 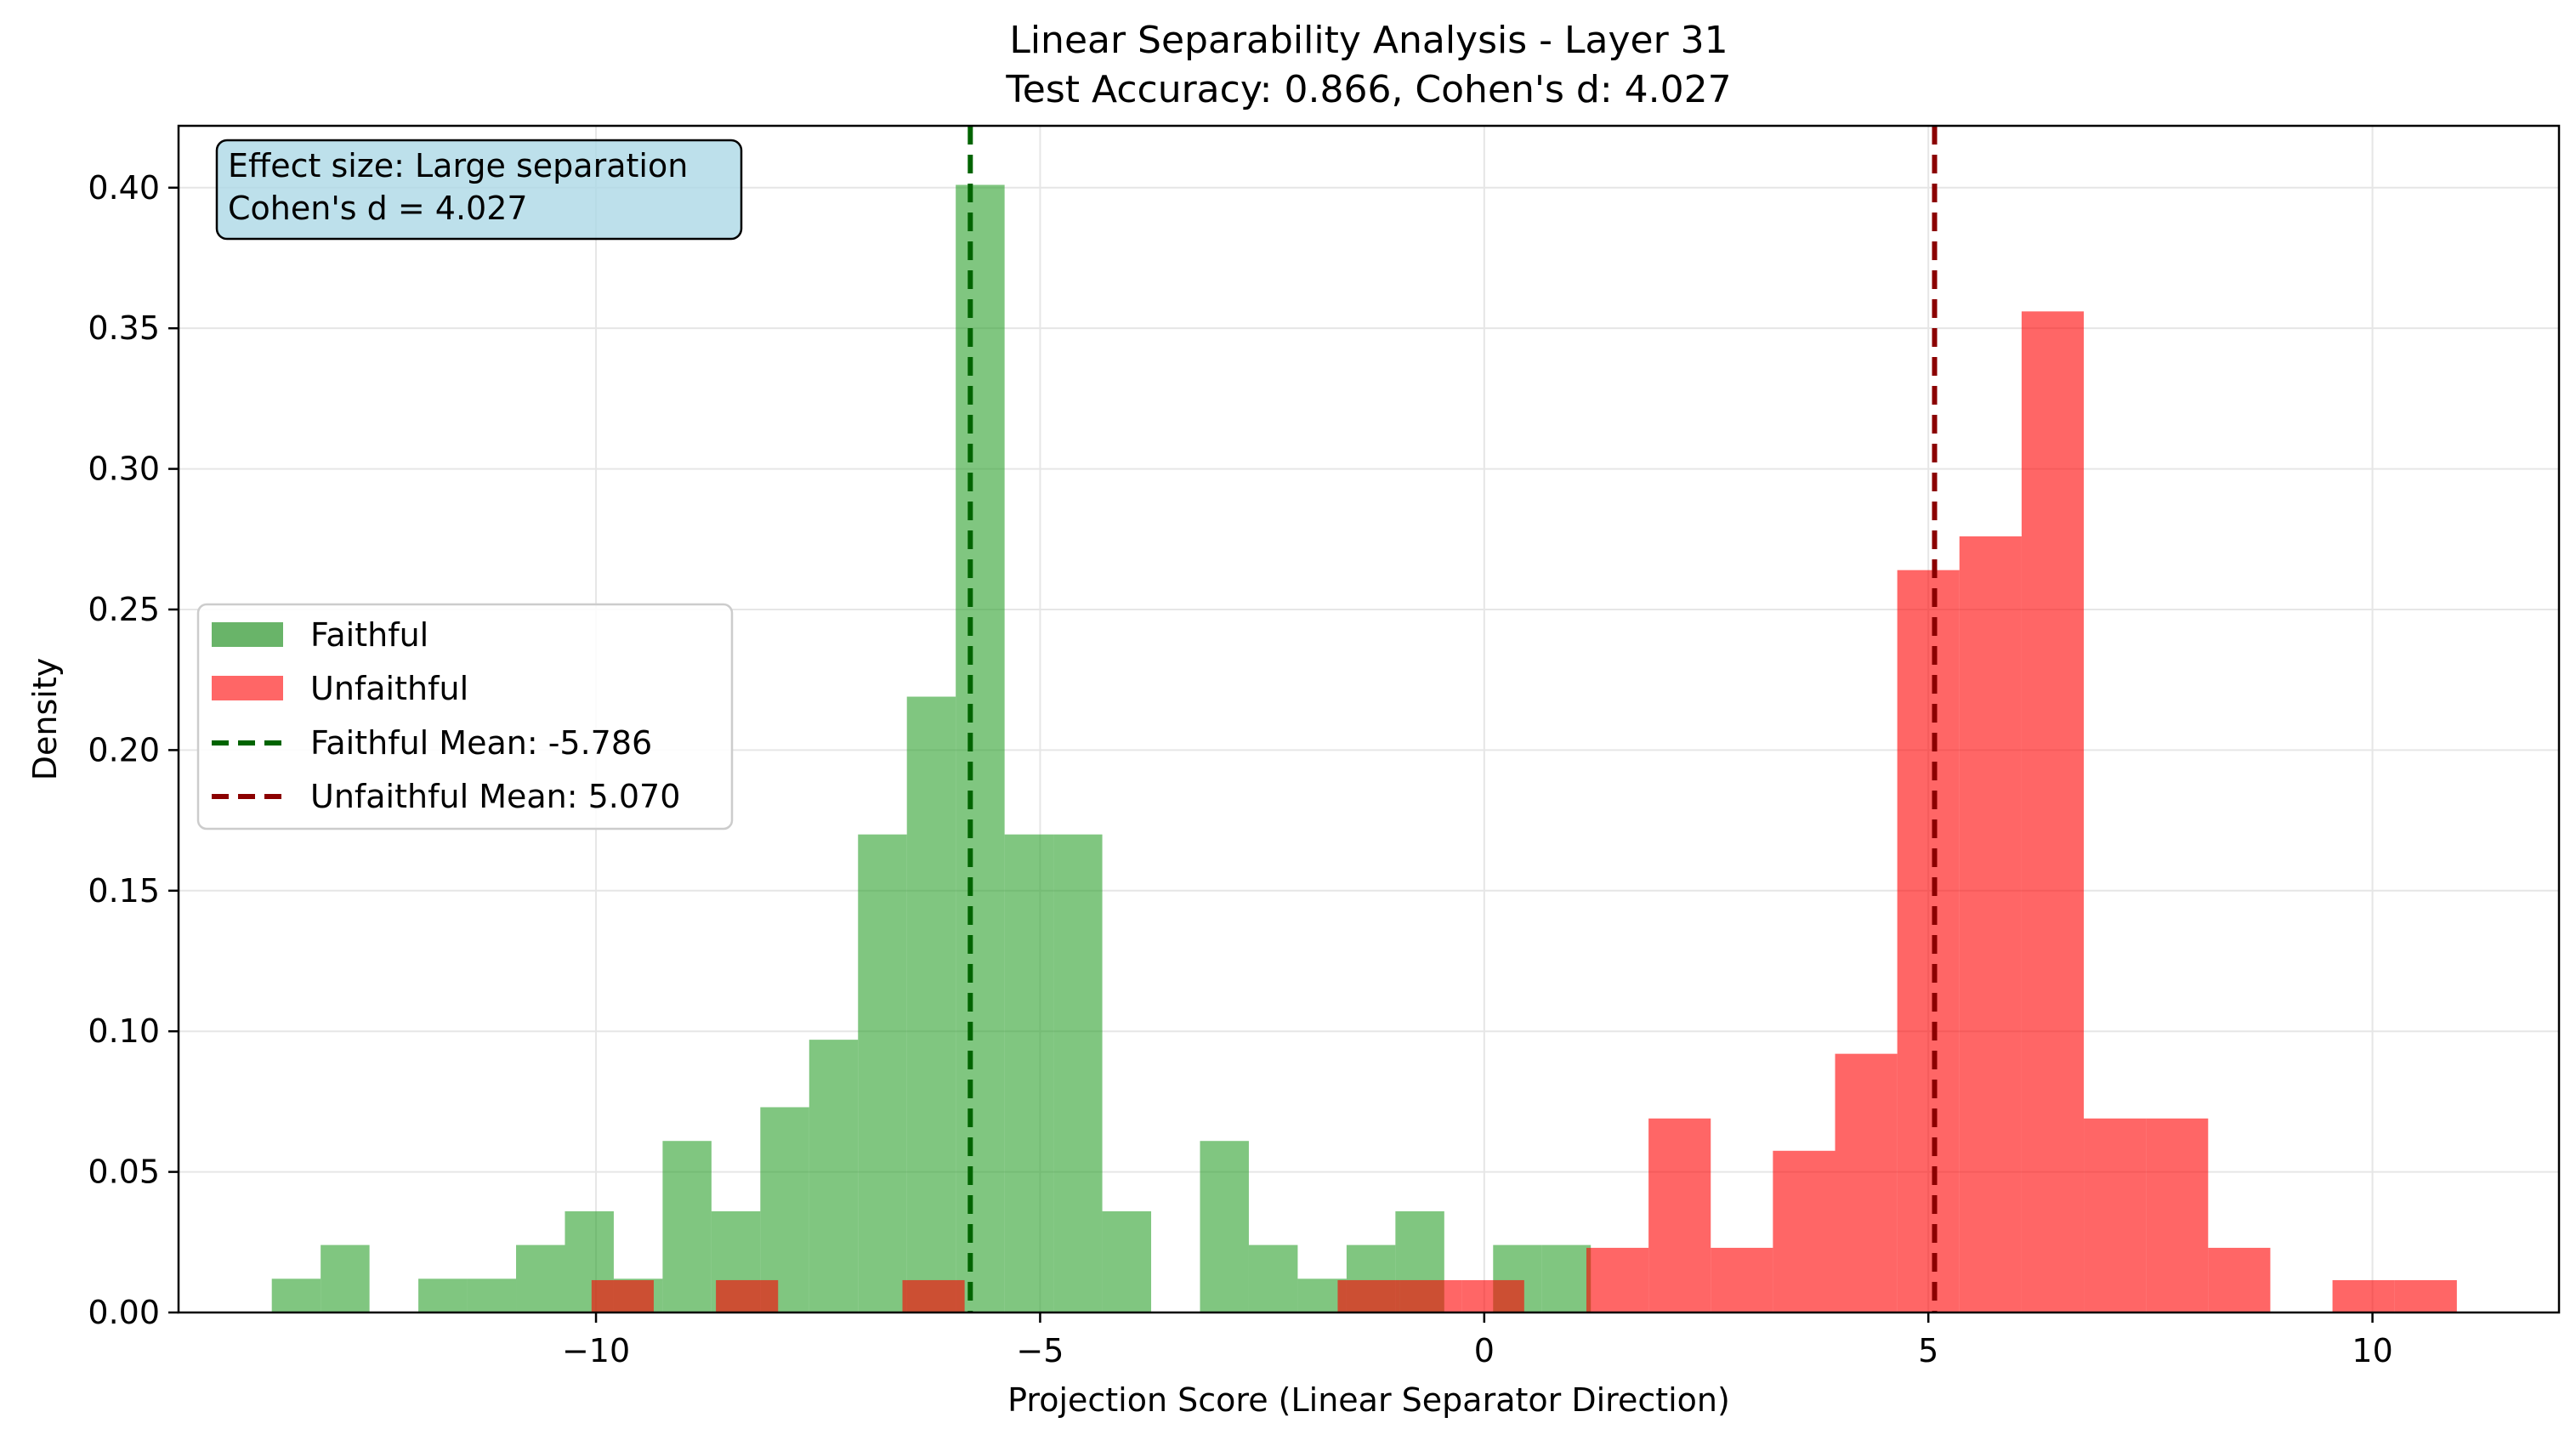 I want to click on x-tick-label: 5, so click(x=1928, y=1350).